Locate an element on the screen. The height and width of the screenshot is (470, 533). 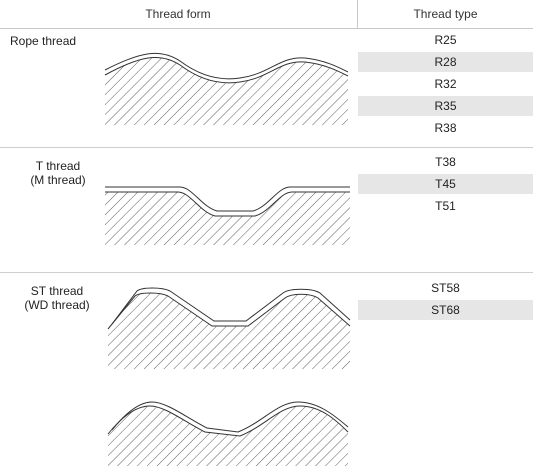
row-label-line: T thread is located at coordinates (58, 166).